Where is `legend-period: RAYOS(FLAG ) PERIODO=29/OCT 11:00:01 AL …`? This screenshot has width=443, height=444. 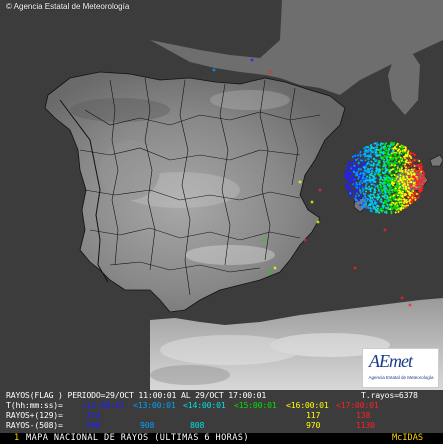 legend-period: RAYOS(FLAG ) PERIODO=29/OCT 11:00:01 AL … is located at coordinates (136, 395).